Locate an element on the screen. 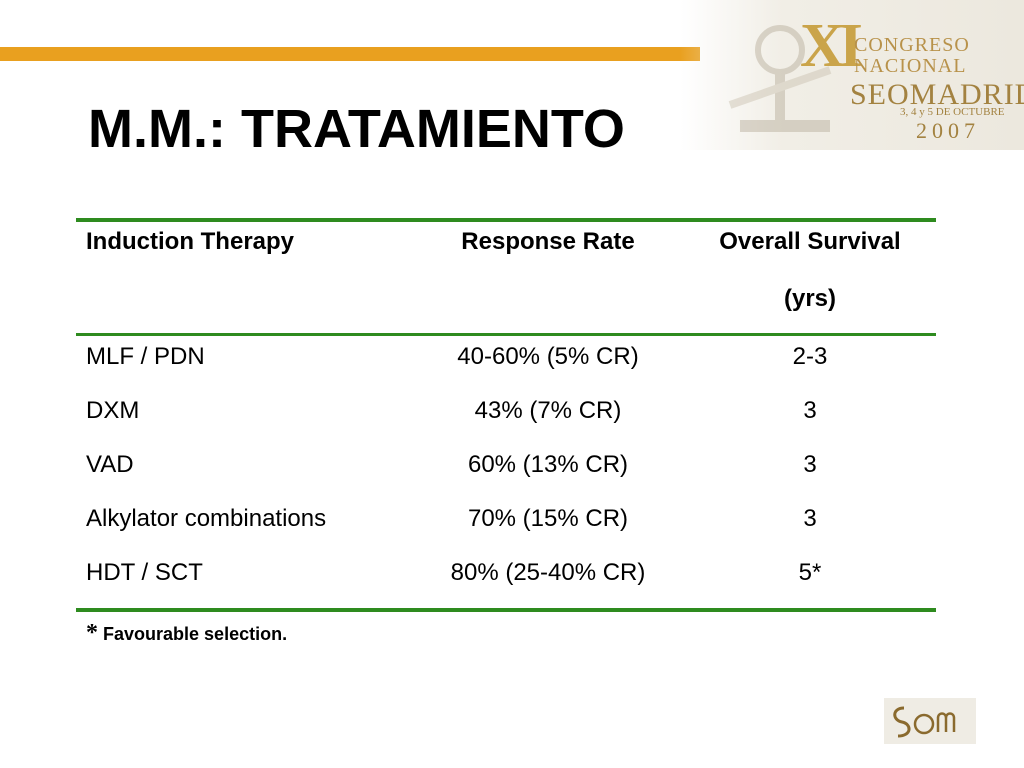 This screenshot has width=1024, height=768. seom-logo is located at coordinates (930, 721).